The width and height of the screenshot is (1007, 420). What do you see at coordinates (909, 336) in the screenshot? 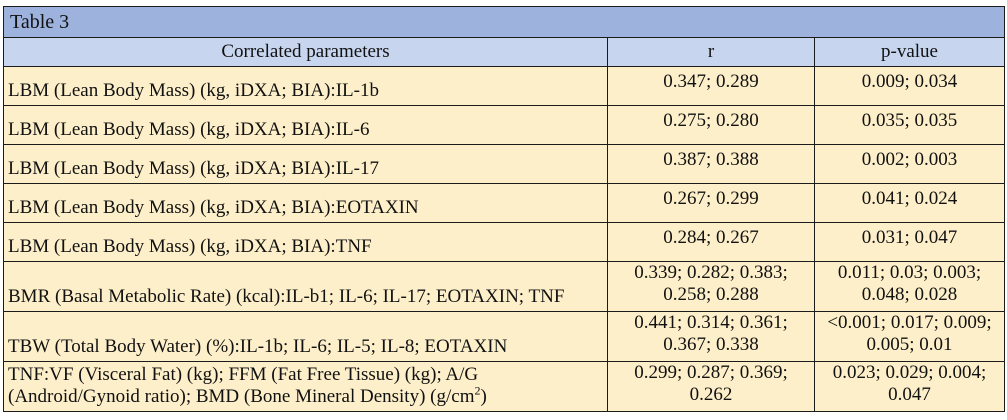
I see `p-cell: <0.001; 0.017; 0.009; 0.005; 0.01` at bounding box center [909, 336].